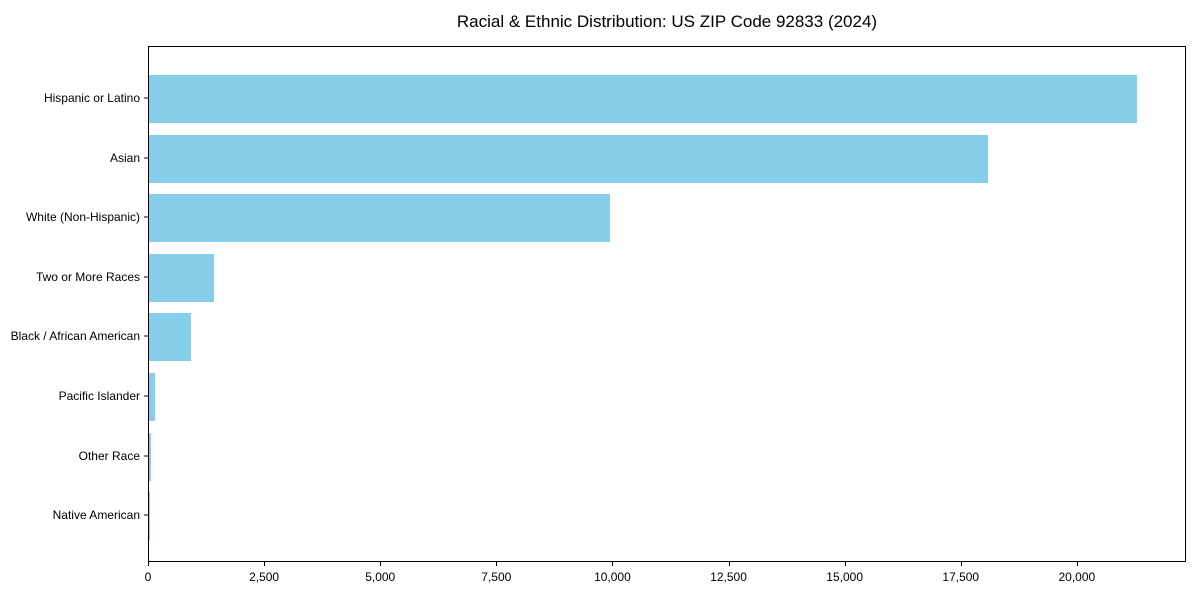 The image size is (1200, 600). What do you see at coordinates (496, 577) in the screenshot?
I see `x-tick-label: 7,500` at bounding box center [496, 577].